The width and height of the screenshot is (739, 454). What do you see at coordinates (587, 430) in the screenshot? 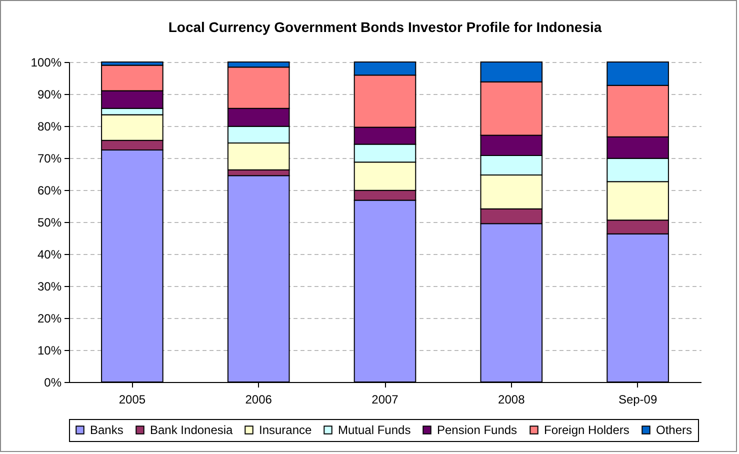
I see `legend-label: Foreign Holders` at bounding box center [587, 430].